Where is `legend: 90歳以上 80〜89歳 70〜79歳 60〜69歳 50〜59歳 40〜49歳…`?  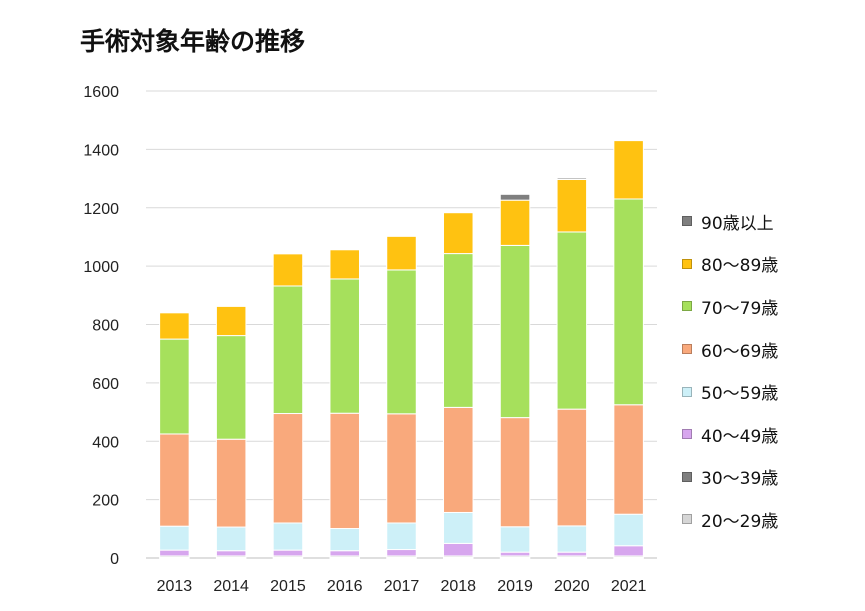
legend: 90歳以上 80〜89歳 70〜79歳 60〜69歳 50〜59歳 40〜49歳… is located at coordinates (769, 370).